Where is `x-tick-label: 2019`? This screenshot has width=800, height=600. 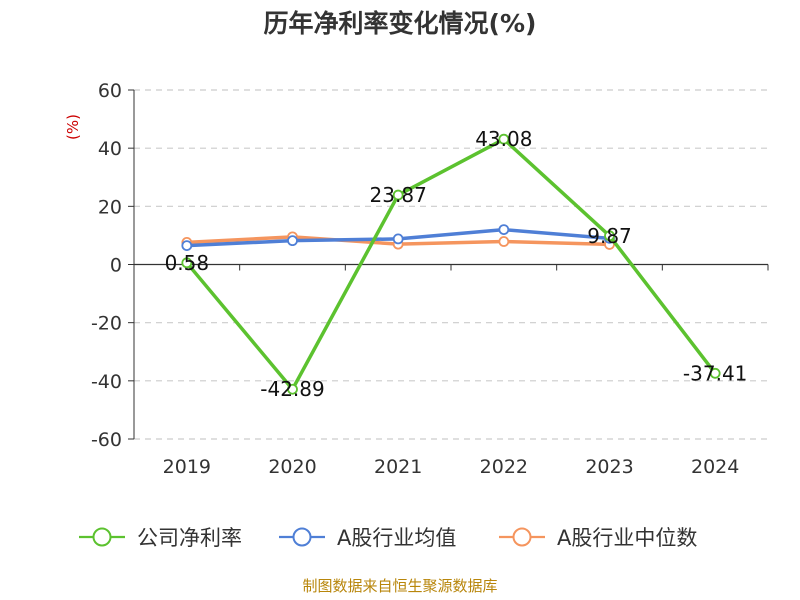
x-tick-label: 2019 is located at coordinates (187, 467).